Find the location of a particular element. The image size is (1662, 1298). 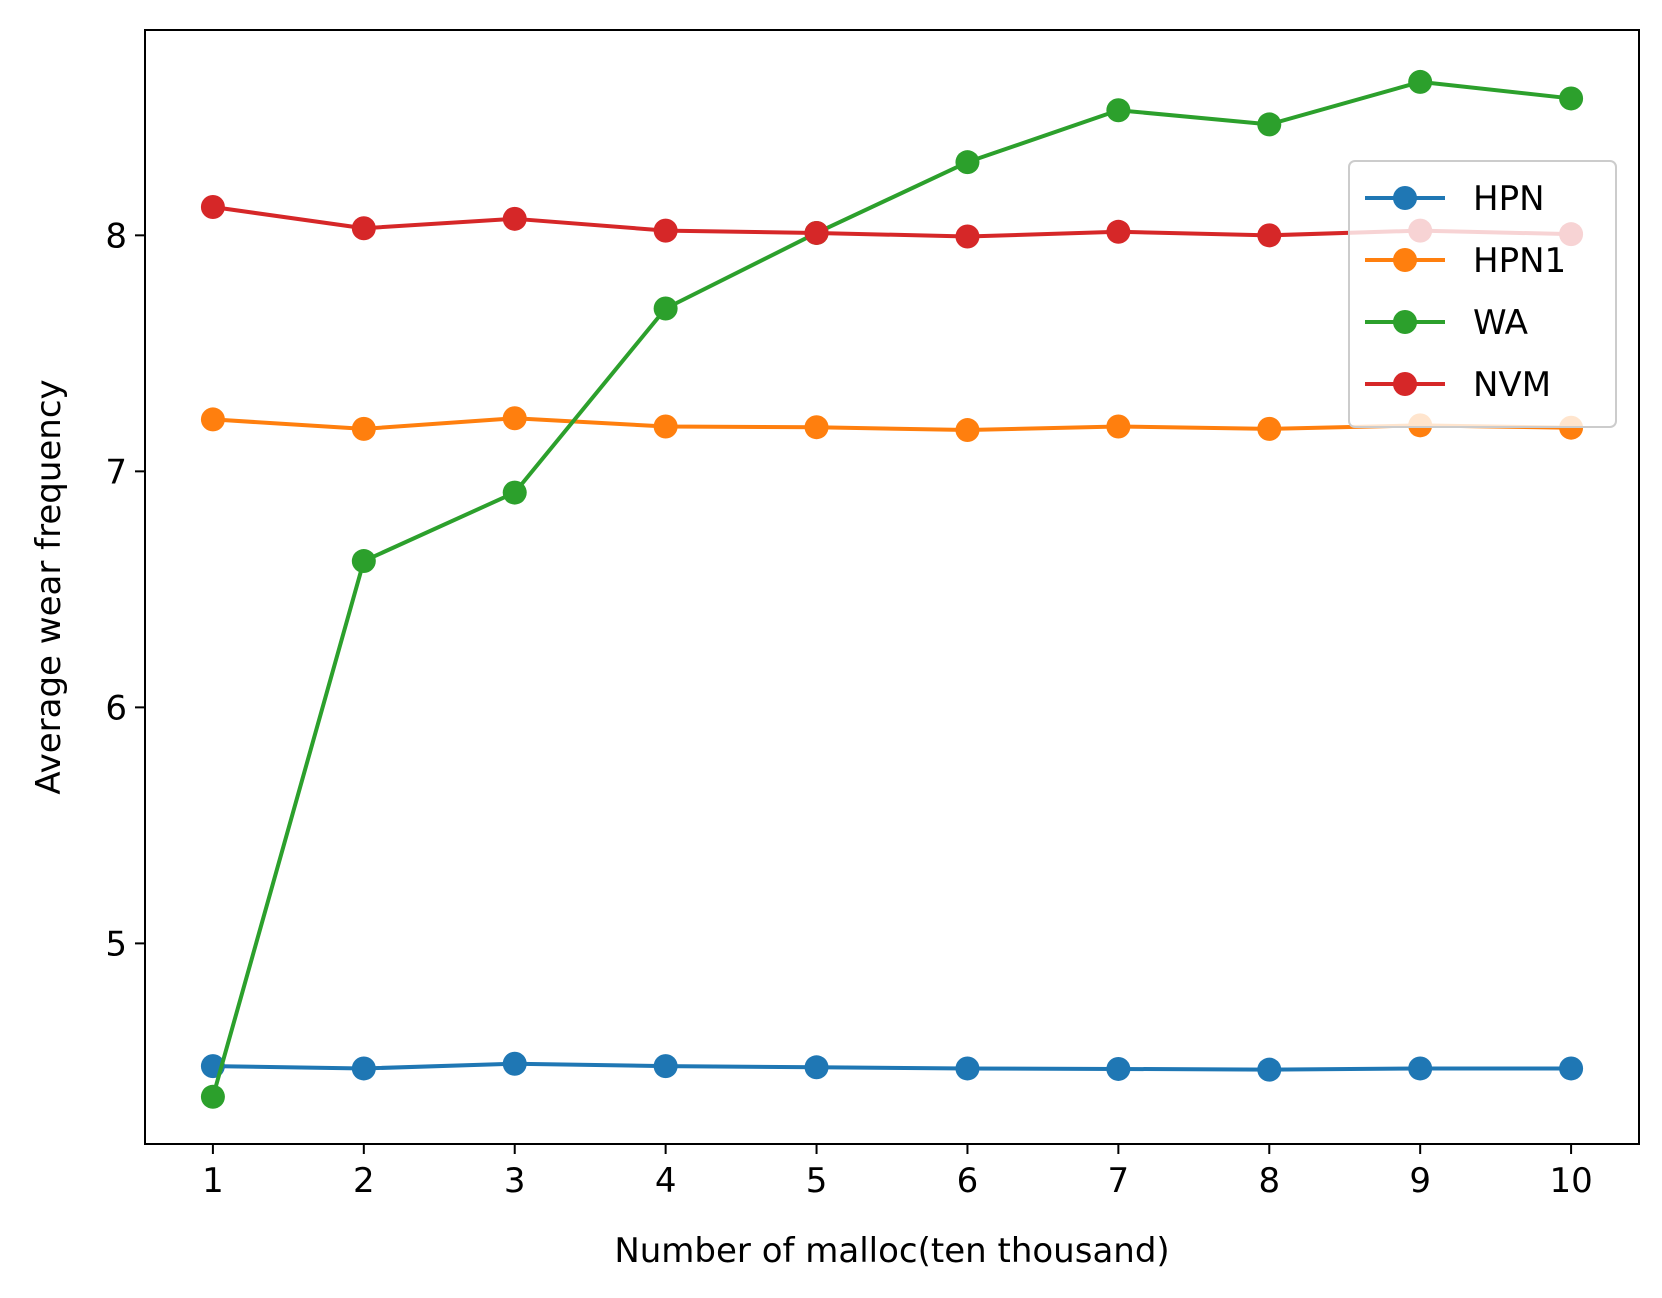

series-line-hpn1 is located at coordinates (892, 424).